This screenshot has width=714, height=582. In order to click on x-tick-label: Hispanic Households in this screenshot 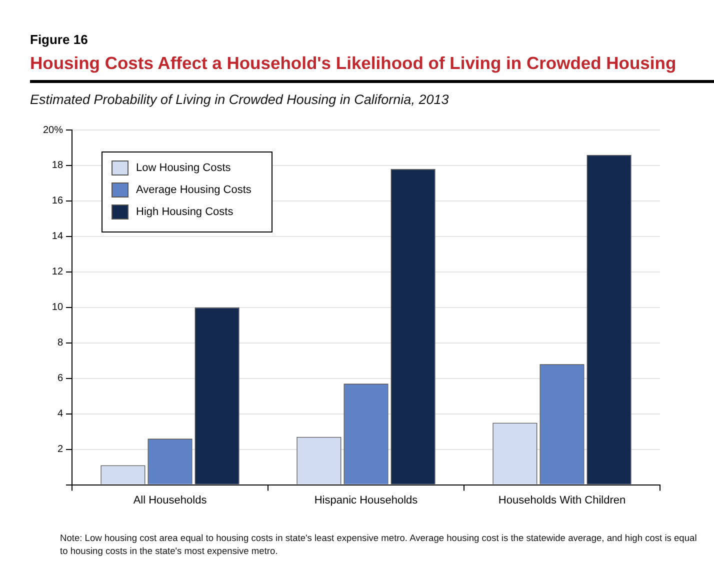, I will do `click(366, 500)`.